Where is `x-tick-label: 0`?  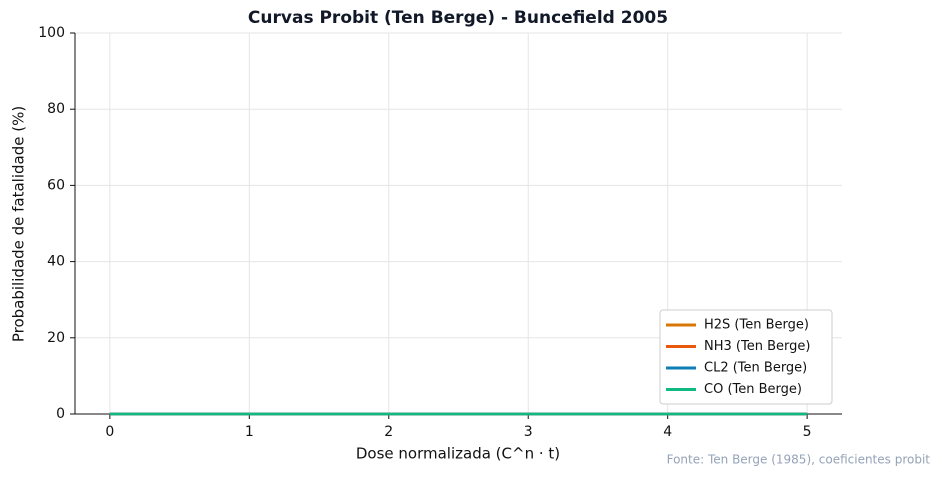
x-tick-label: 0 is located at coordinates (109, 432).